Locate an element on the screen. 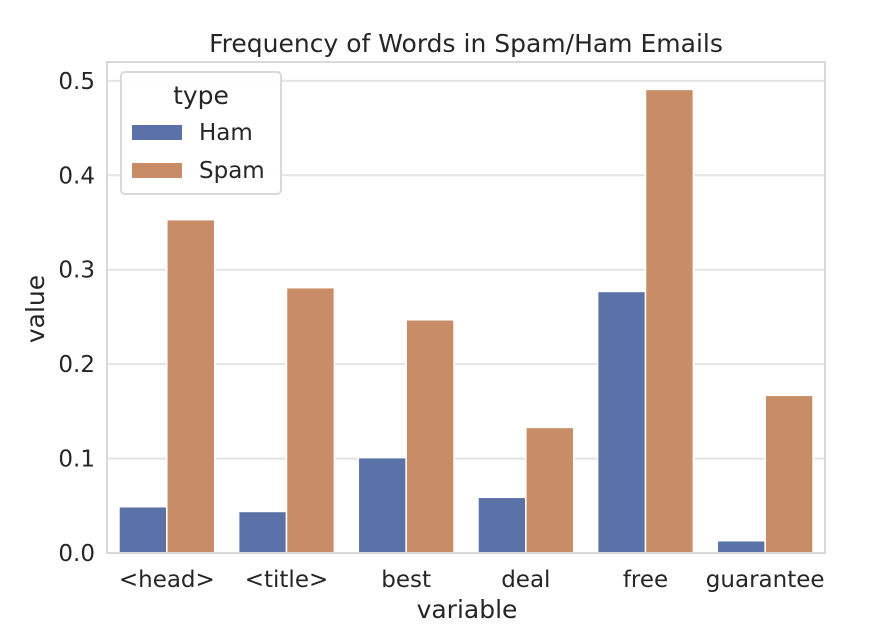 Image resolution: width=878 pixels, height=642 pixels. y-tick-label: 0.4 is located at coordinates (76, 176).